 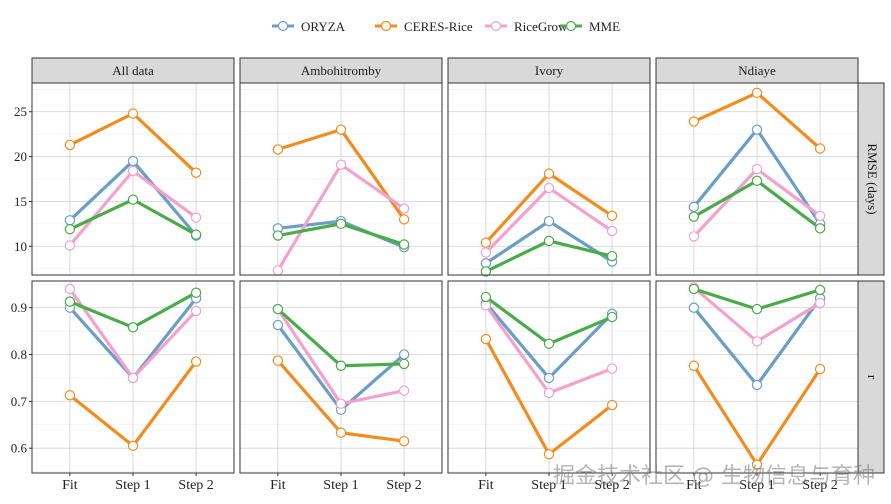 I want to click on legend-item-mme: MME, so click(x=590, y=26).